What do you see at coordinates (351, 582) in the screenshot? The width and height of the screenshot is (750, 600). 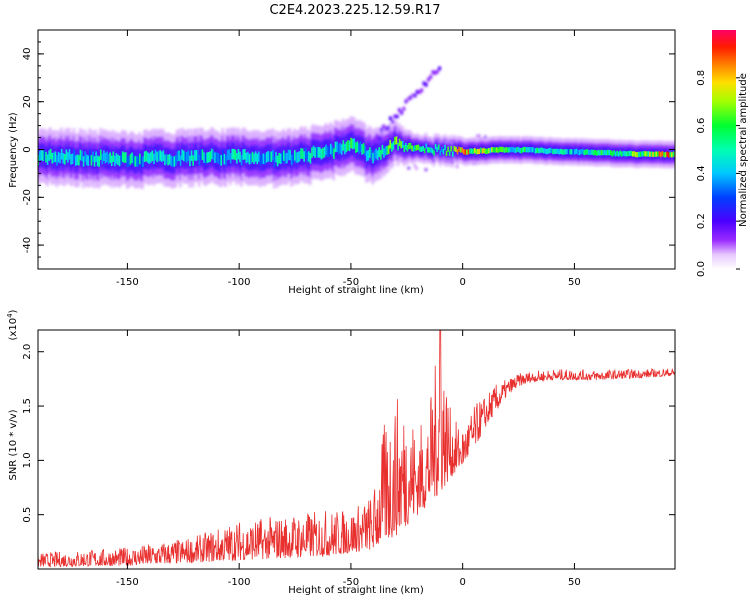 I see `snr-x-tick-label: -50` at bounding box center [351, 582].